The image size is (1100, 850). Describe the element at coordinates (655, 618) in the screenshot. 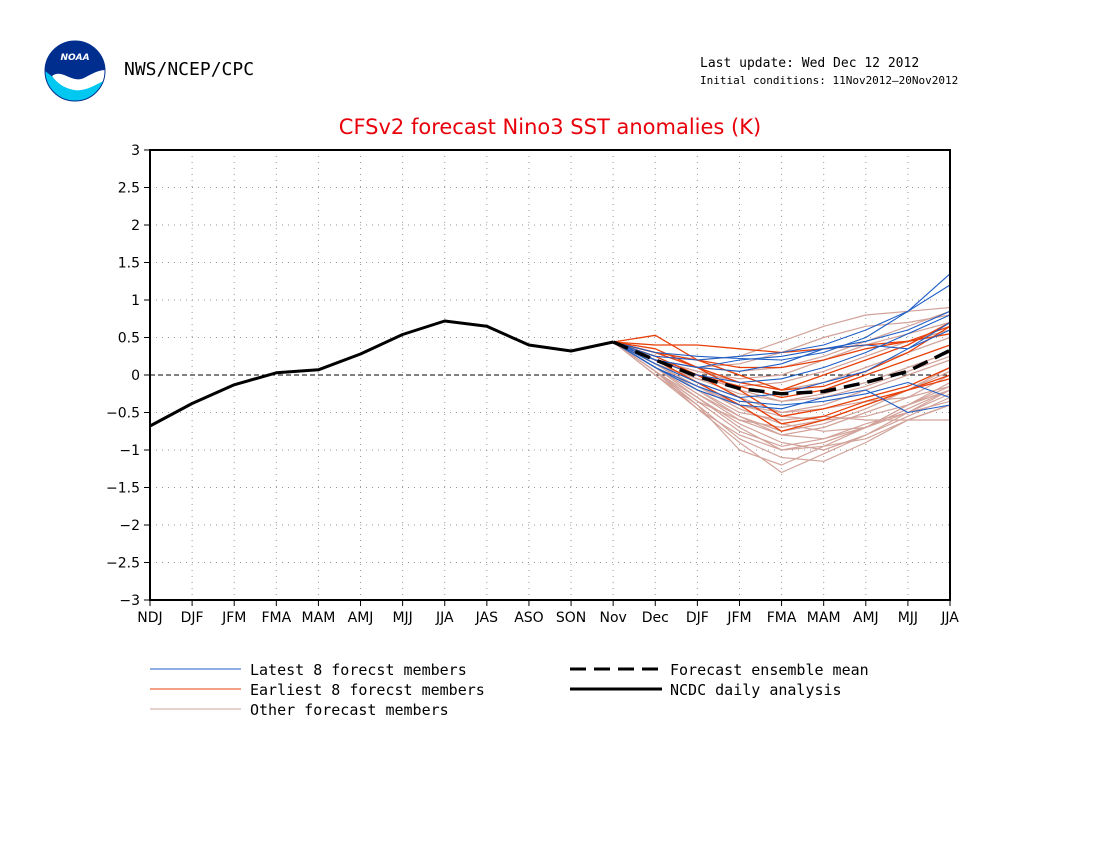

I see `x-tick-label: Dec` at that location.